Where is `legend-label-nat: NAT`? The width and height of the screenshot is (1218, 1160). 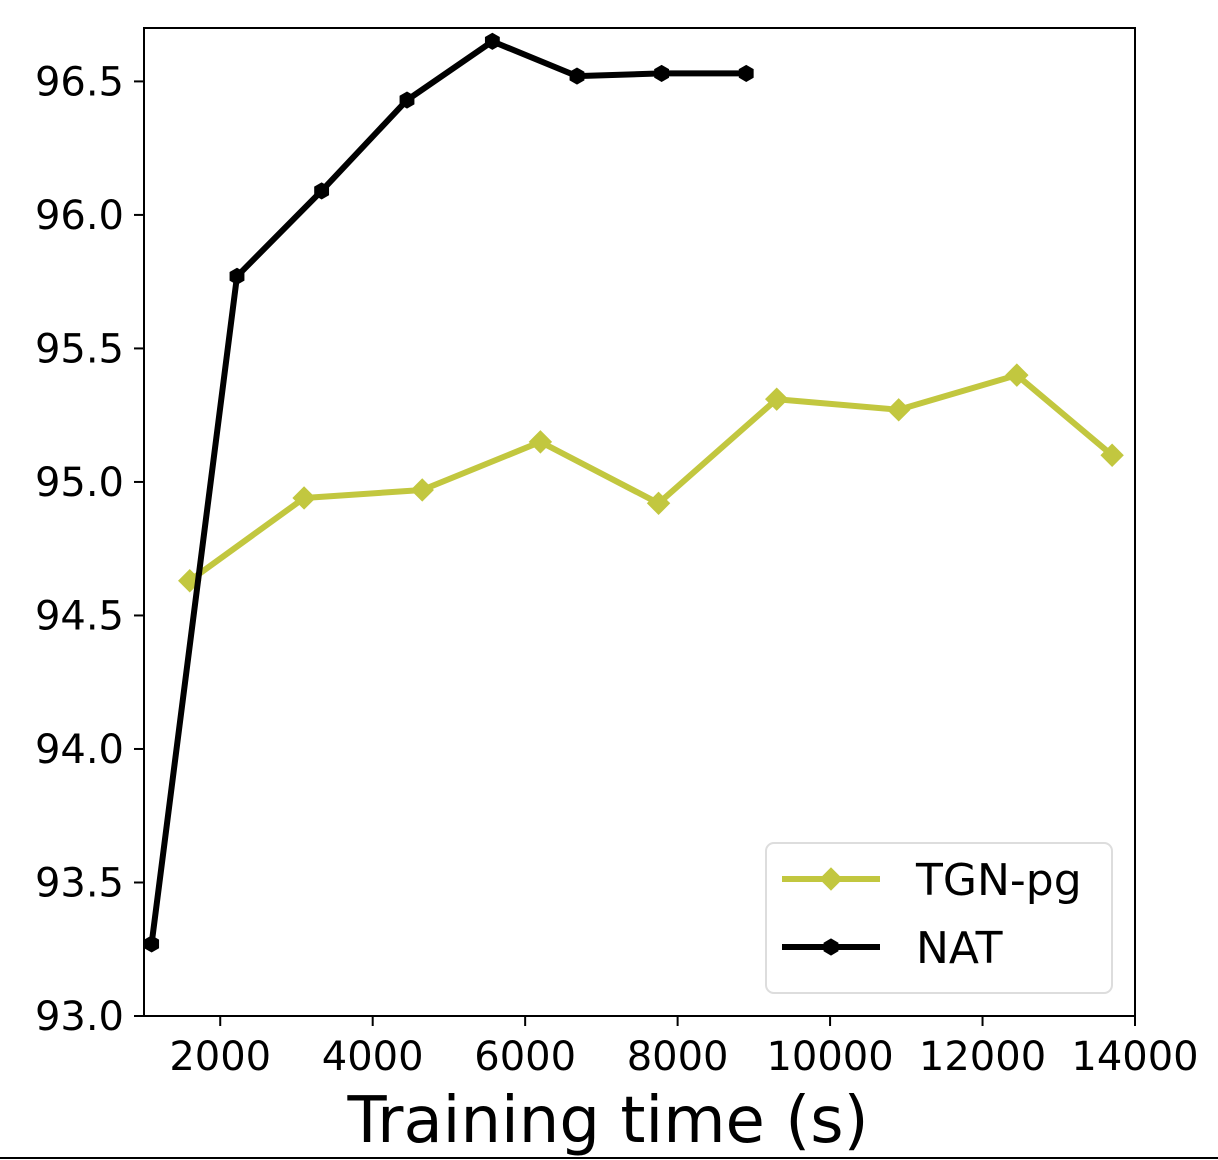 legend-label-nat: NAT is located at coordinates (959, 948).